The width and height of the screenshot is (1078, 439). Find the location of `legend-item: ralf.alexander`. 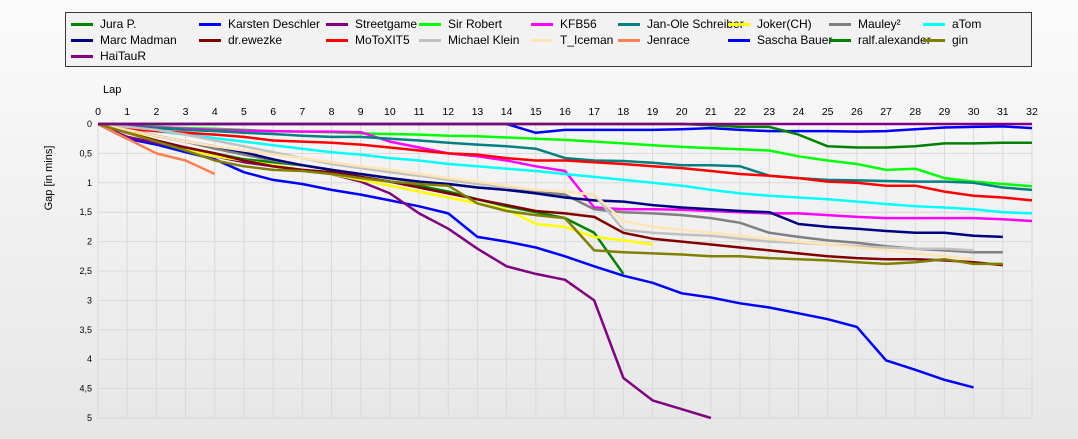

legend-item: ralf.alexander is located at coordinates (880, 40).